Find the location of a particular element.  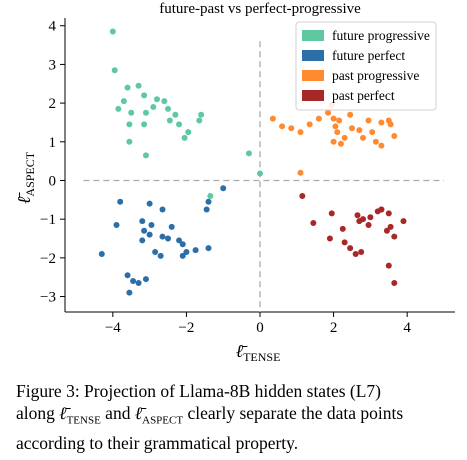

legend-box is located at coordinates (366, 66).